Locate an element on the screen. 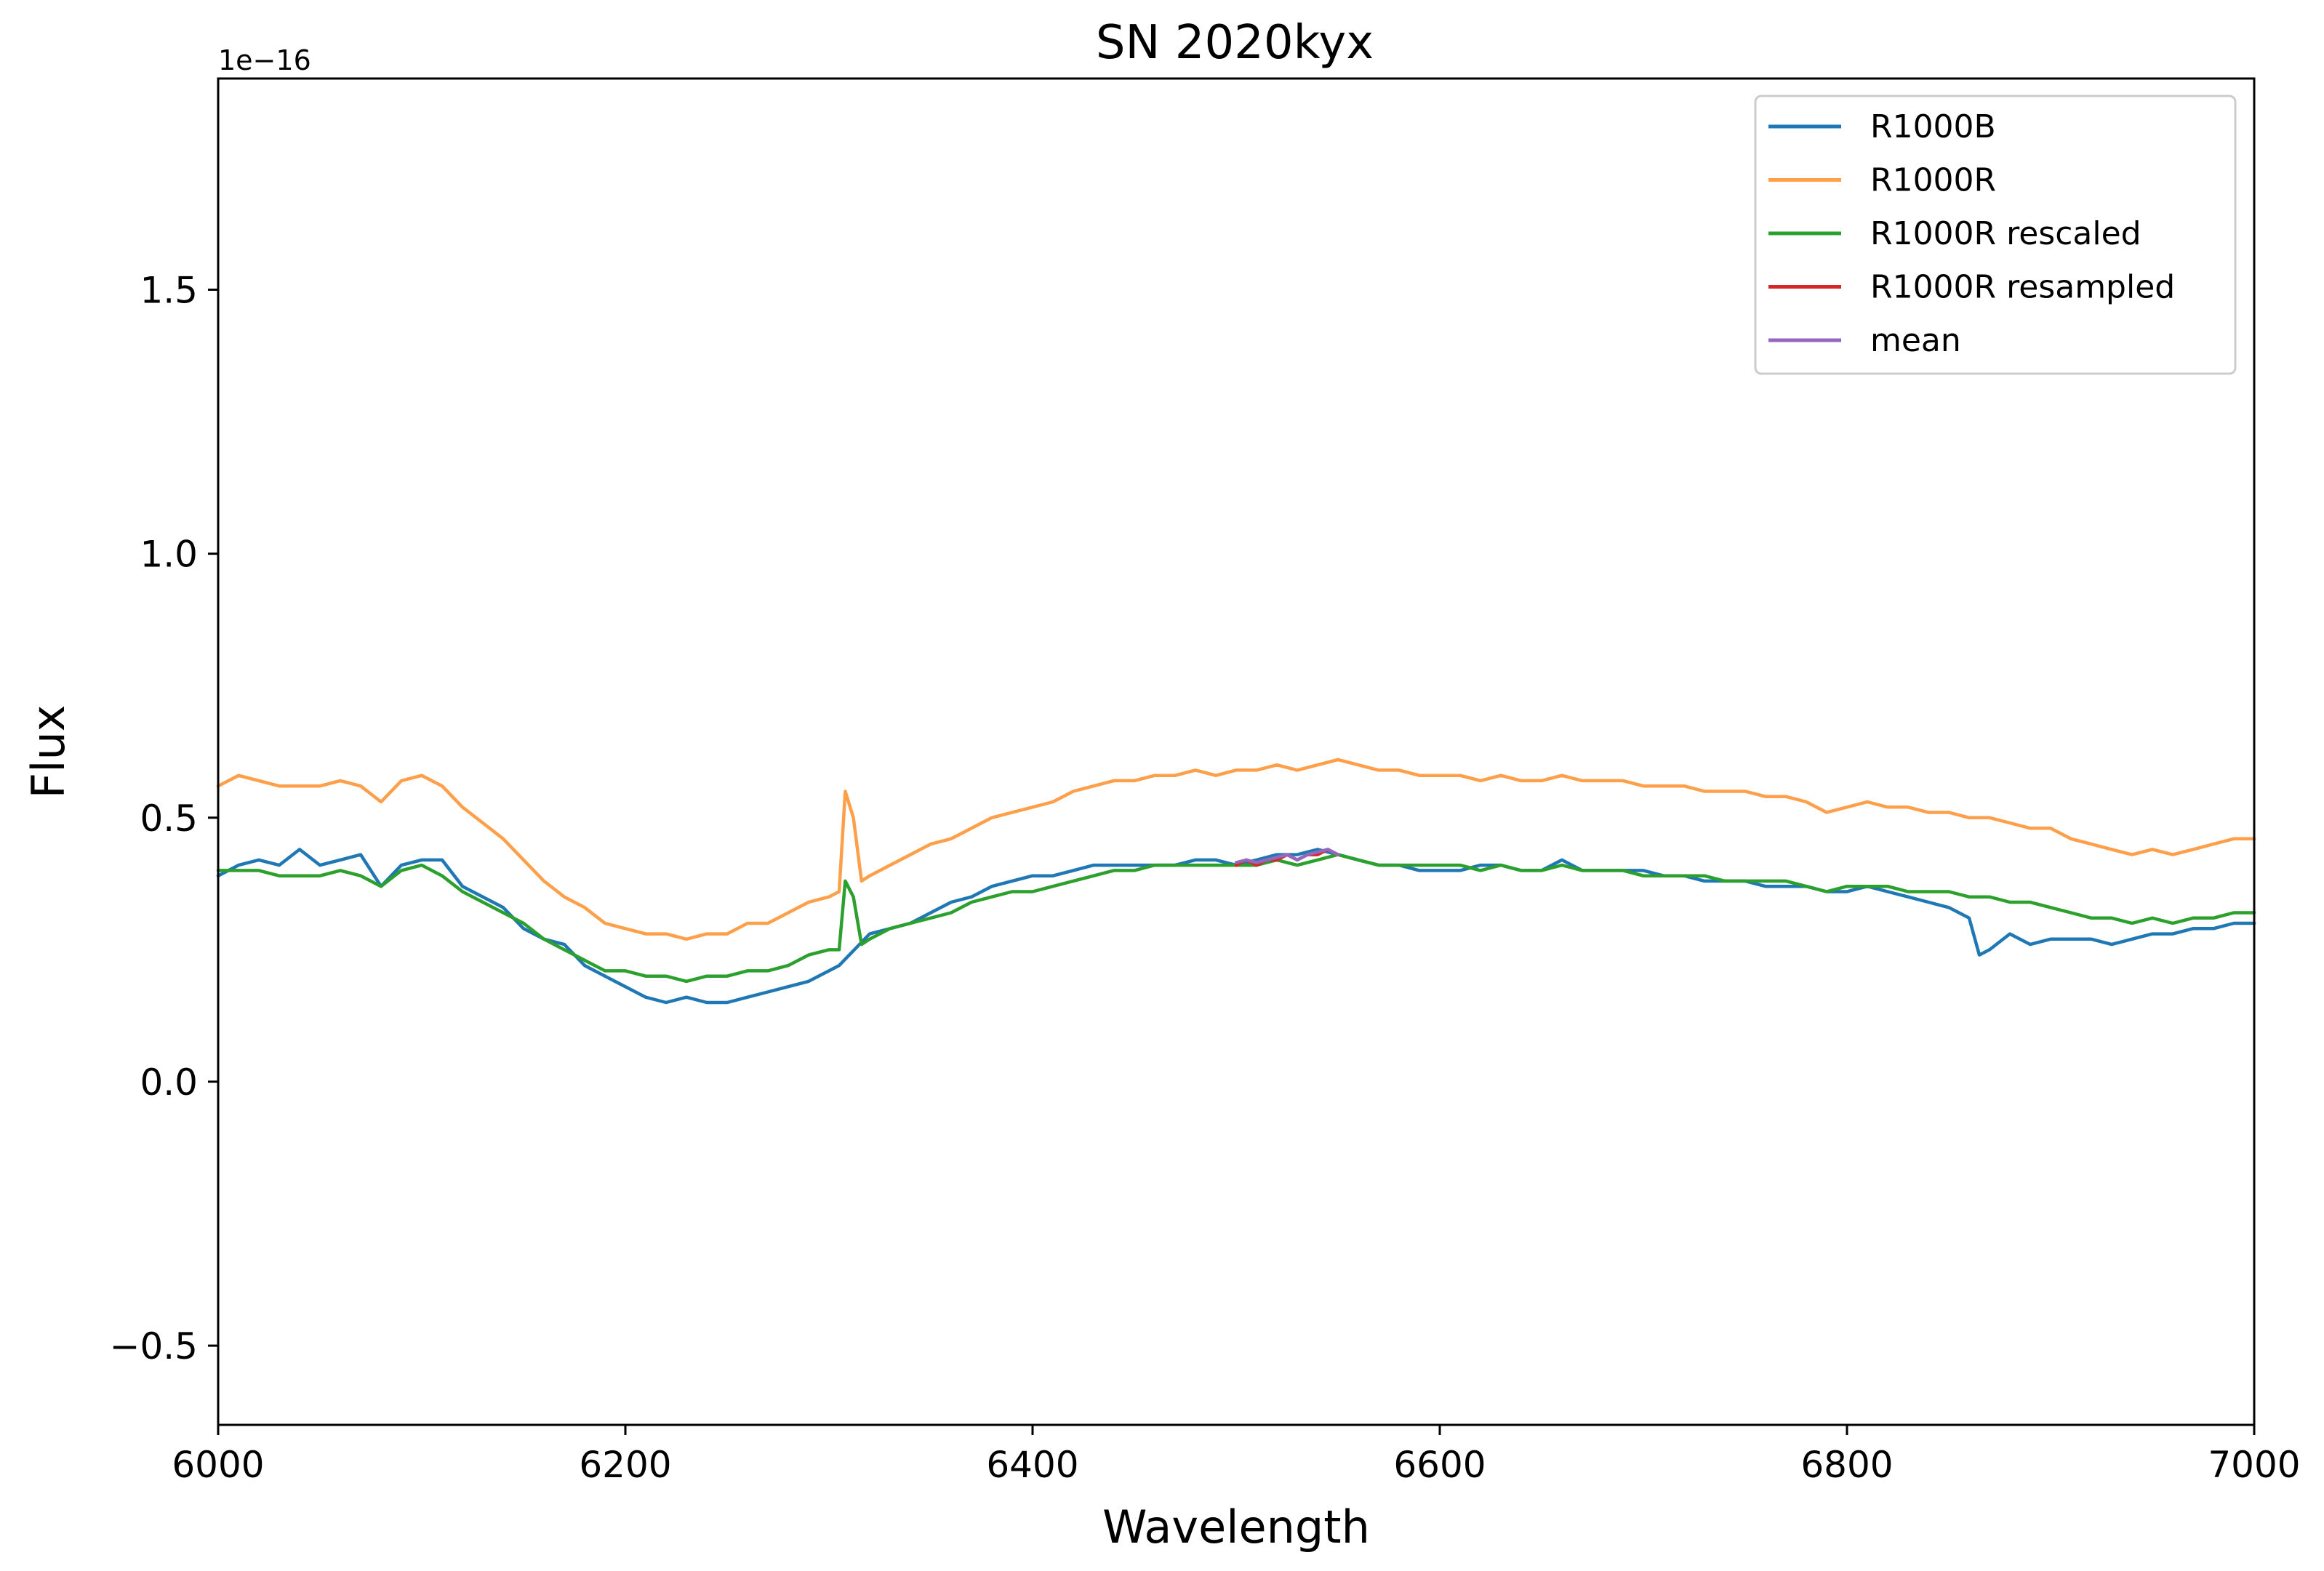 The height and width of the screenshot is (1571, 2324). series-layer is located at coordinates (1236, 881).